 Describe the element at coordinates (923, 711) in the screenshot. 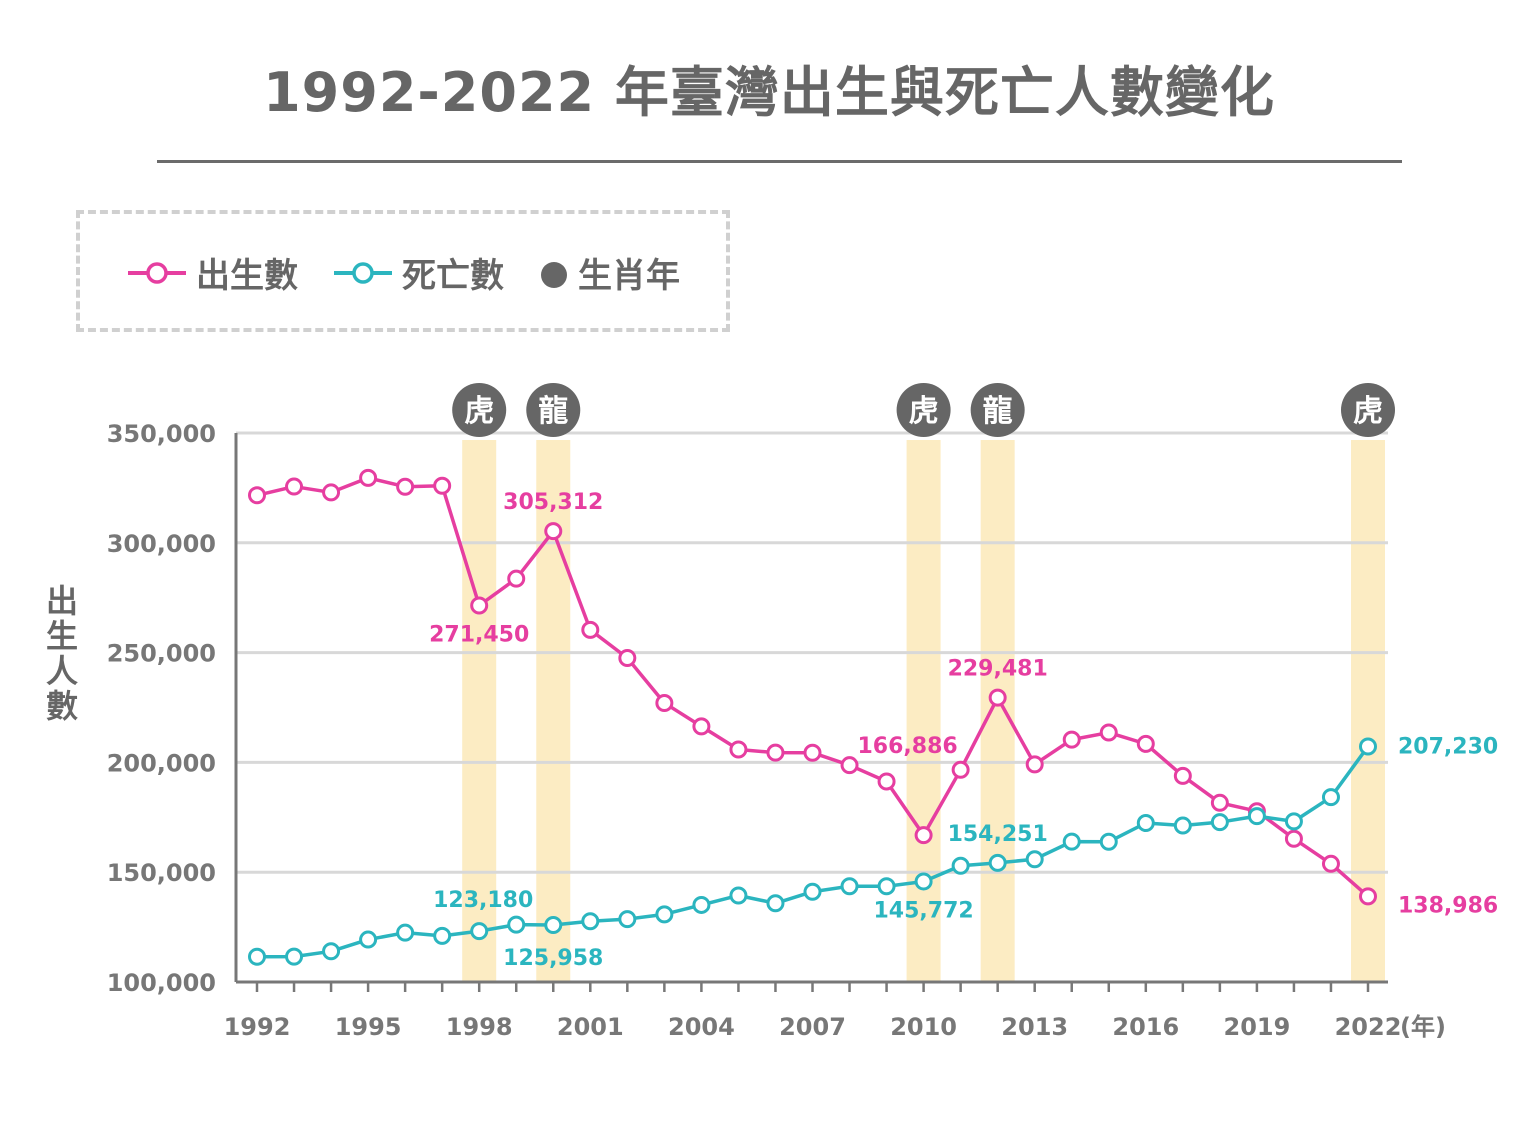

I see `zodiac-band-2010` at that location.